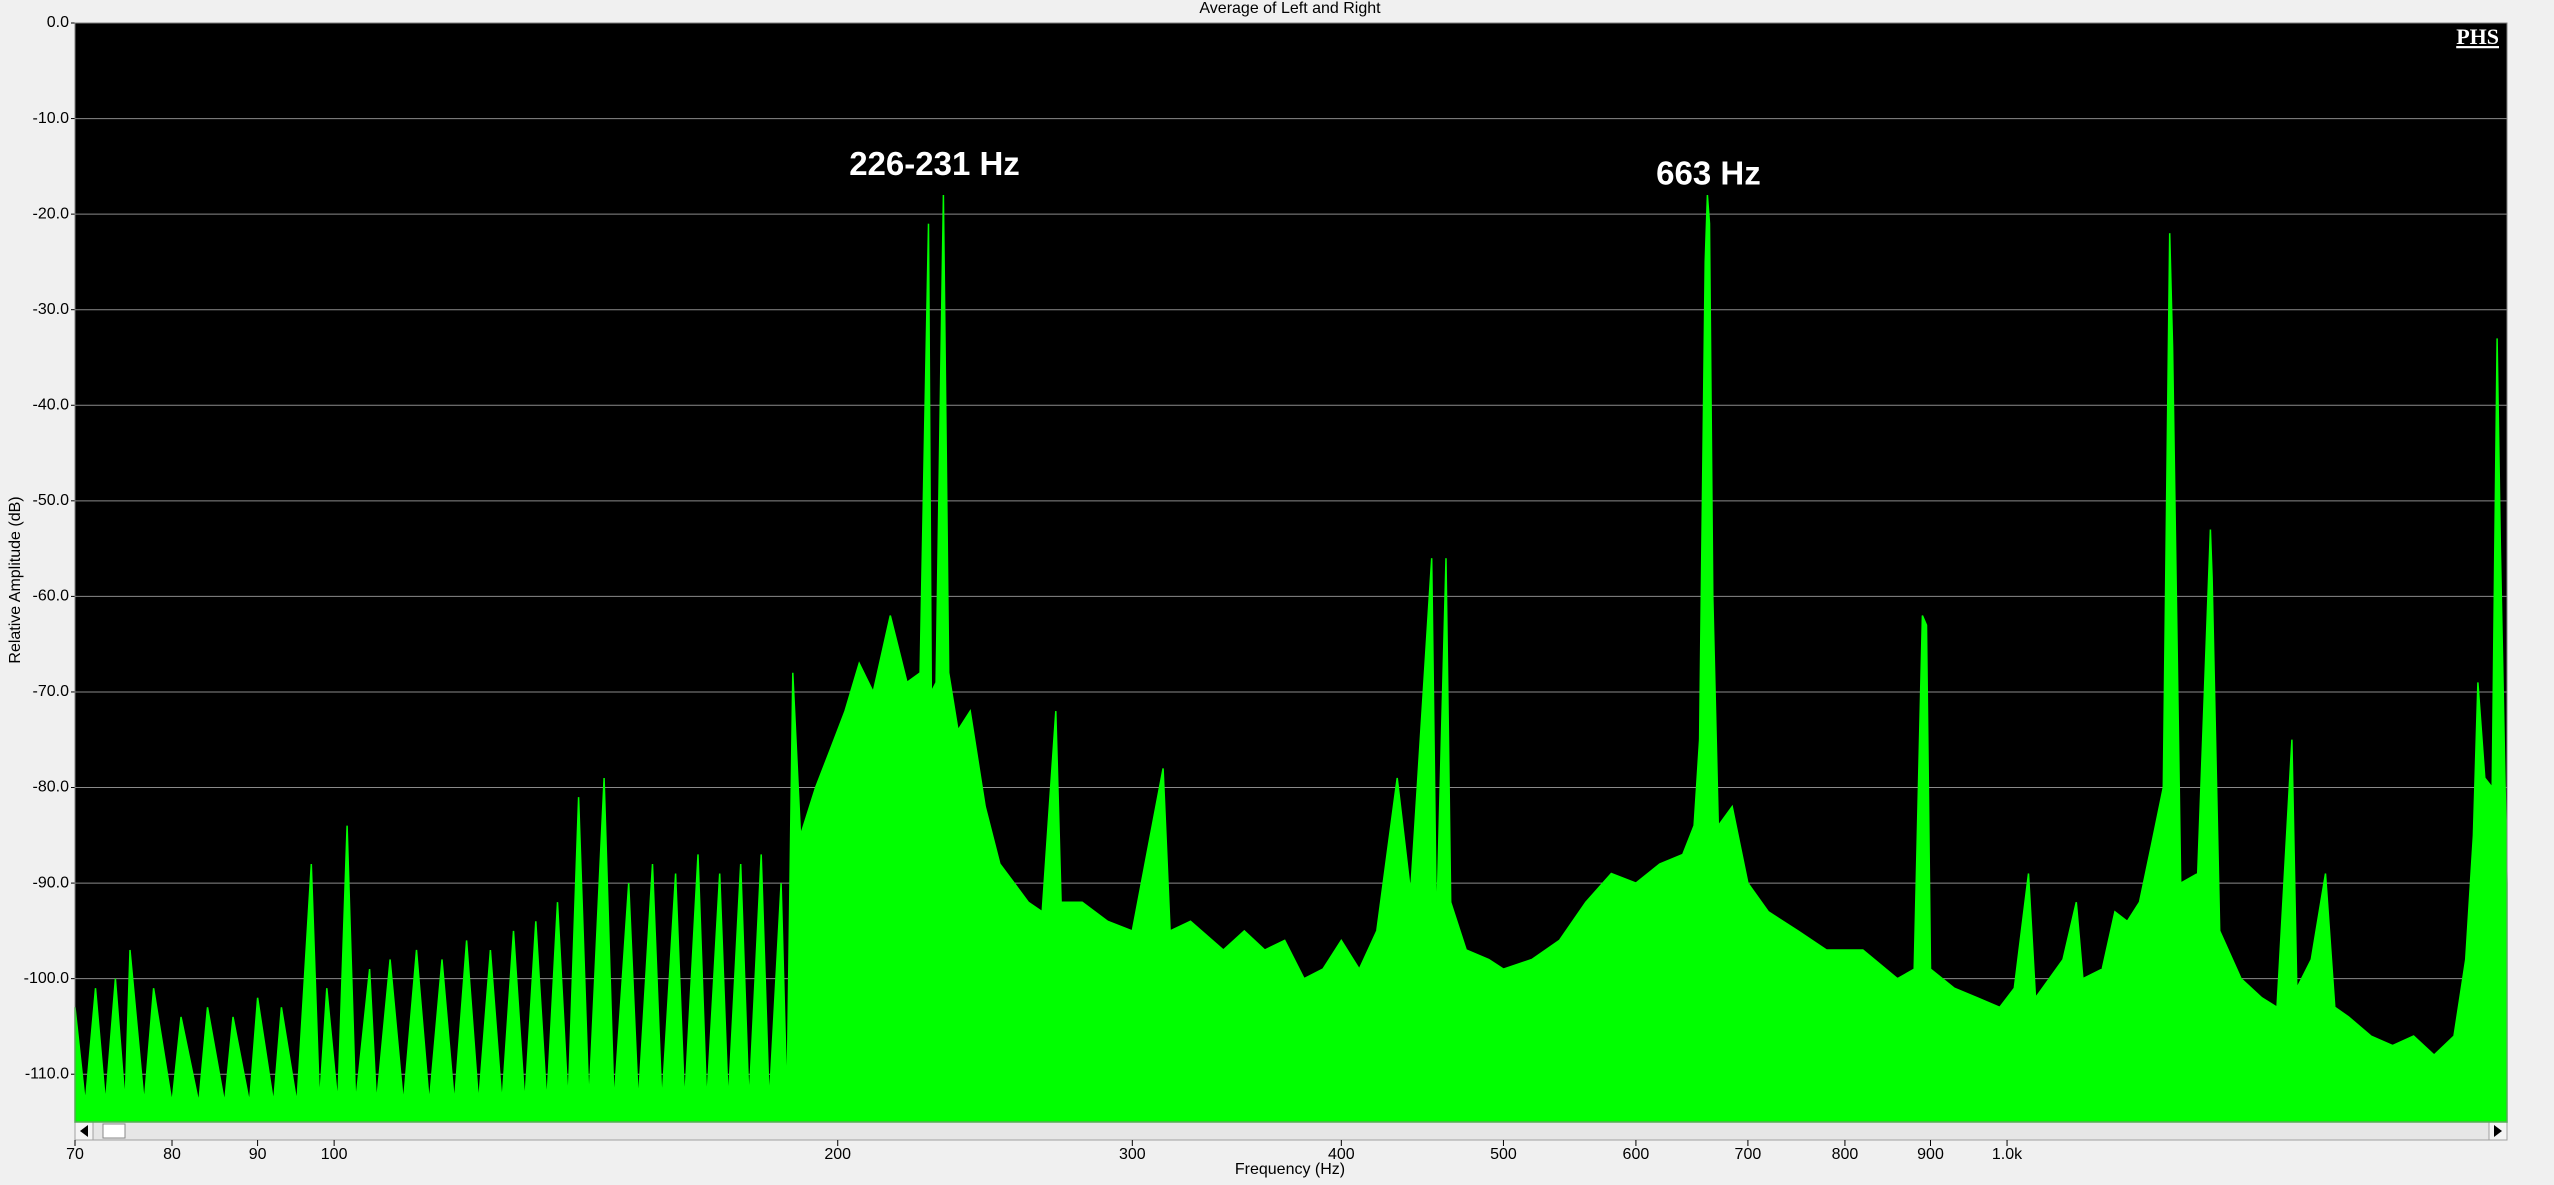 This screenshot has width=2554, height=1185. I want to click on y-tick-label: 0.0, so click(58, 22).